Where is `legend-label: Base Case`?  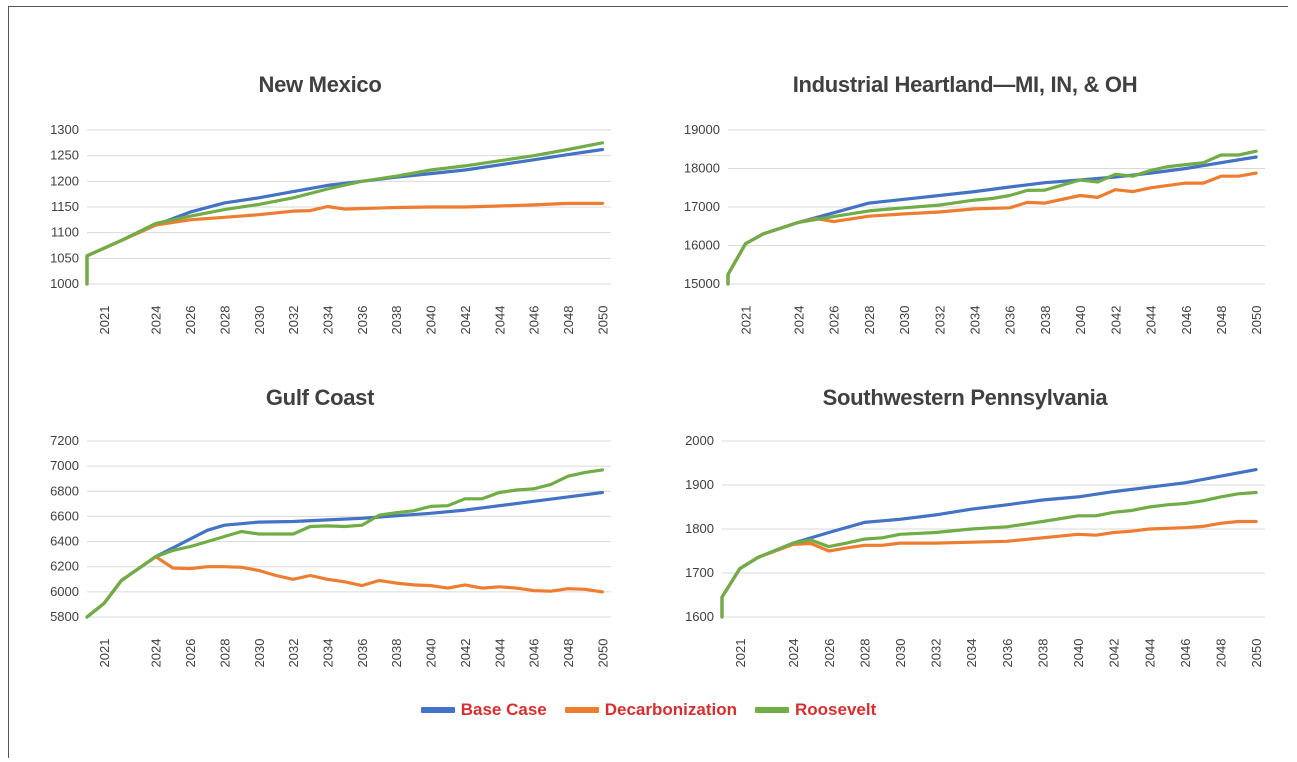 legend-label: Base Case is located at coordinates (503, 709).